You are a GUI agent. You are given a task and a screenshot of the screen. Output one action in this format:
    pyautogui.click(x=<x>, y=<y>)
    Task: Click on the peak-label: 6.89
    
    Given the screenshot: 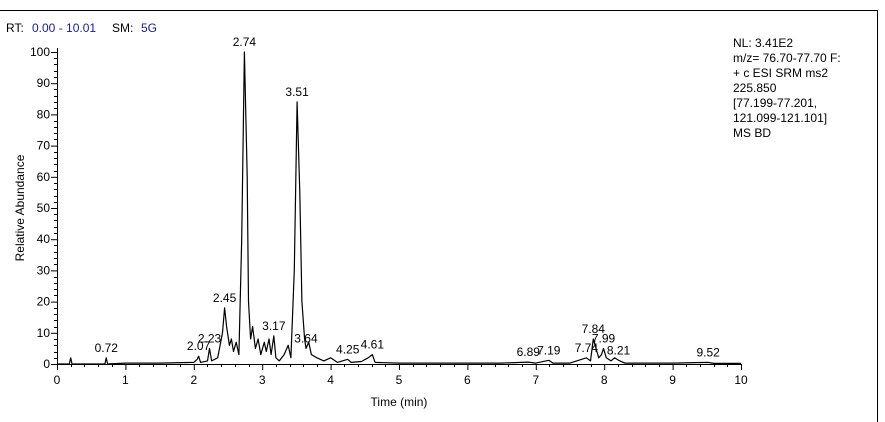 What is the action you would take?
    pyautogui.click(x=529, y=352)
    